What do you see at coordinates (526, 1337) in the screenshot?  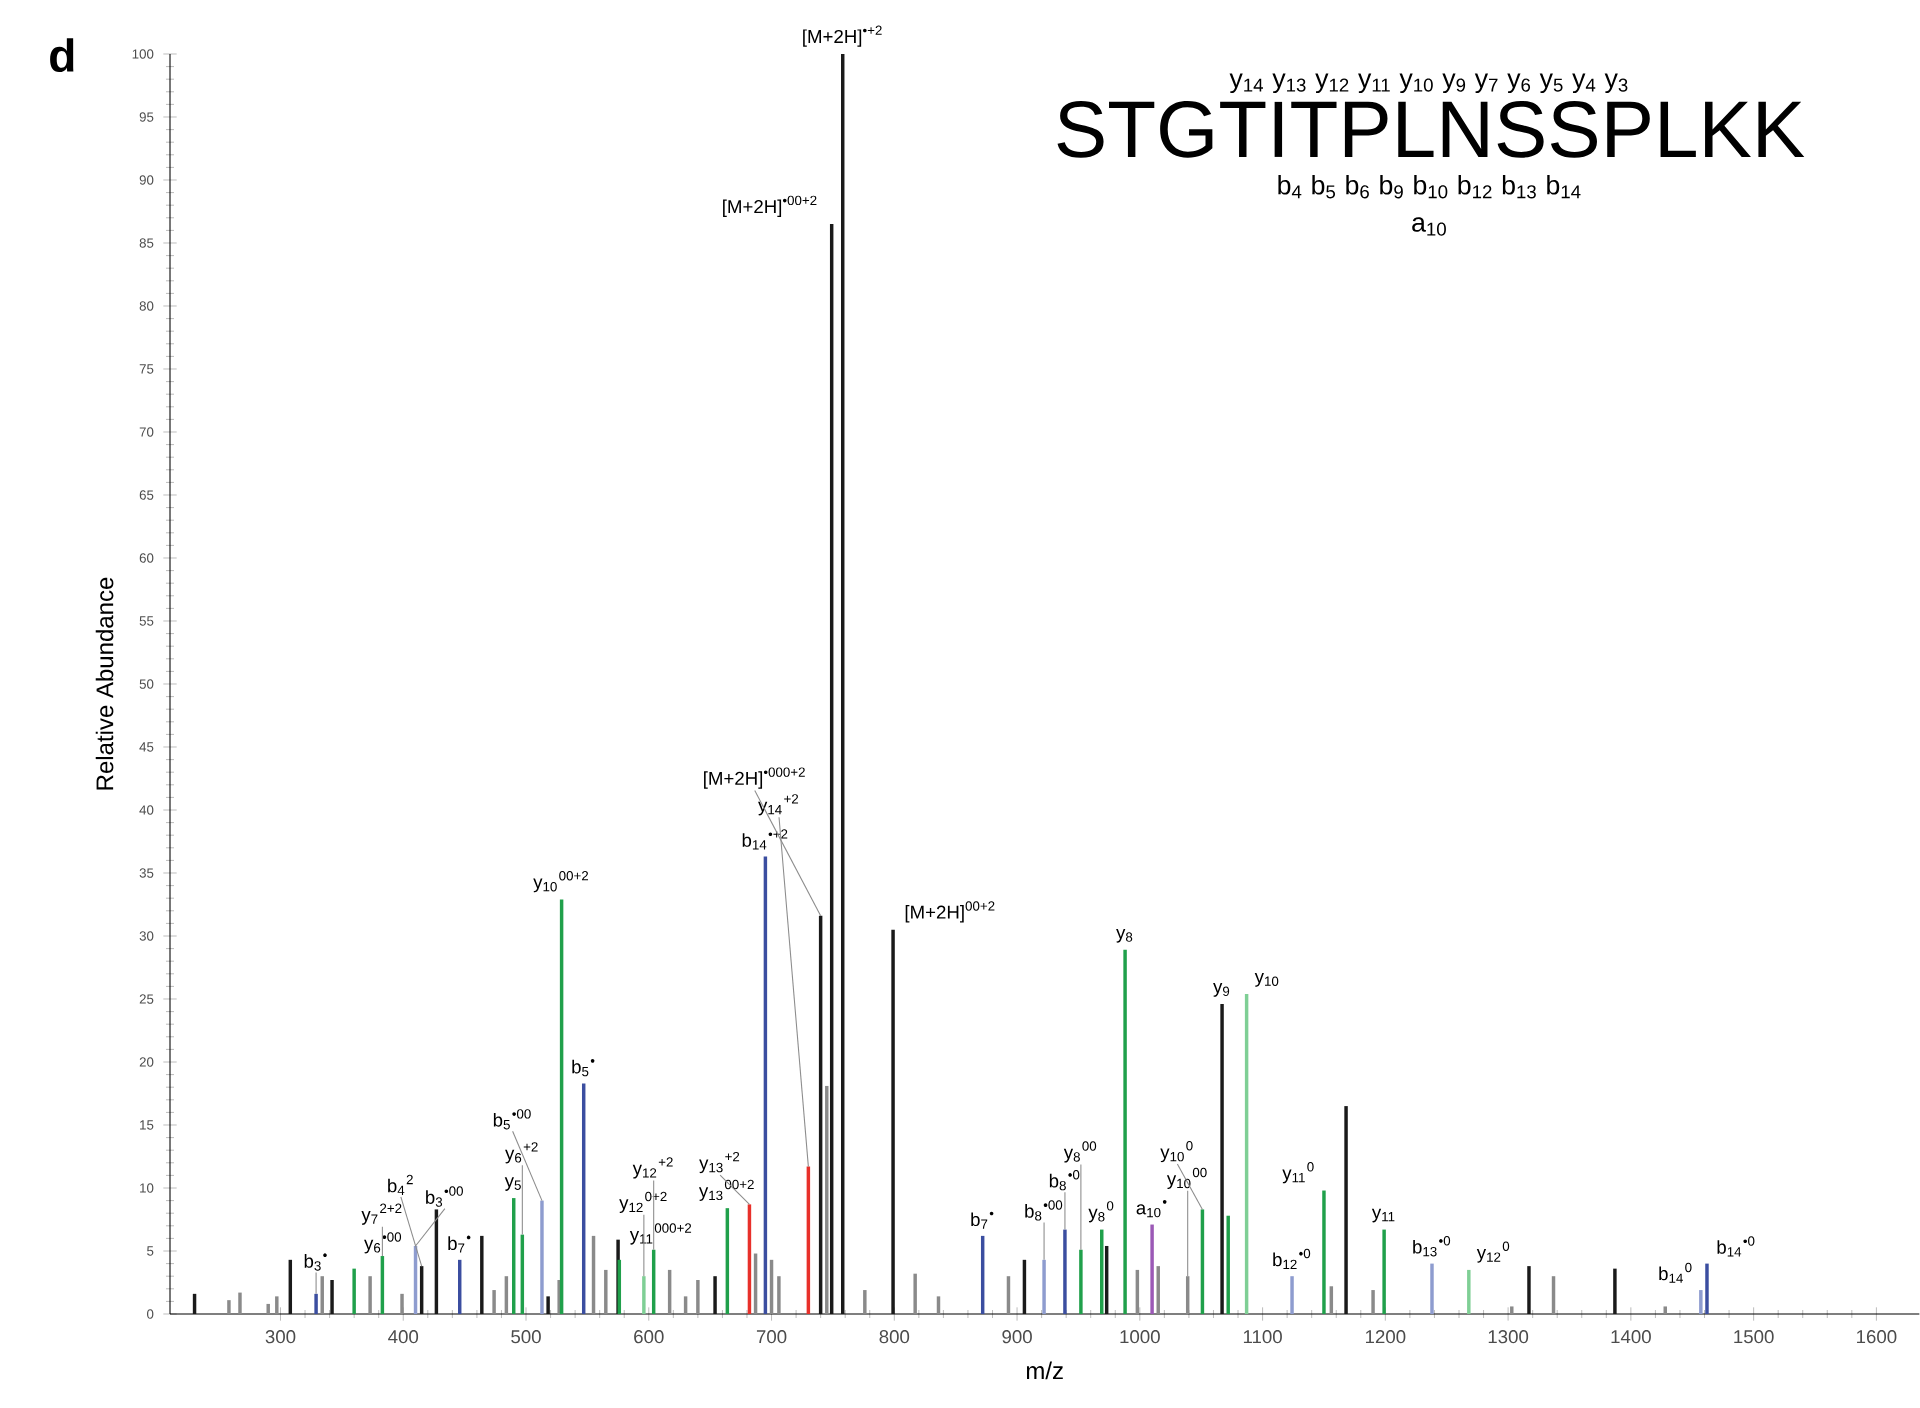 I see `x-tick-label: 500` at bounding box center [526, 1337].